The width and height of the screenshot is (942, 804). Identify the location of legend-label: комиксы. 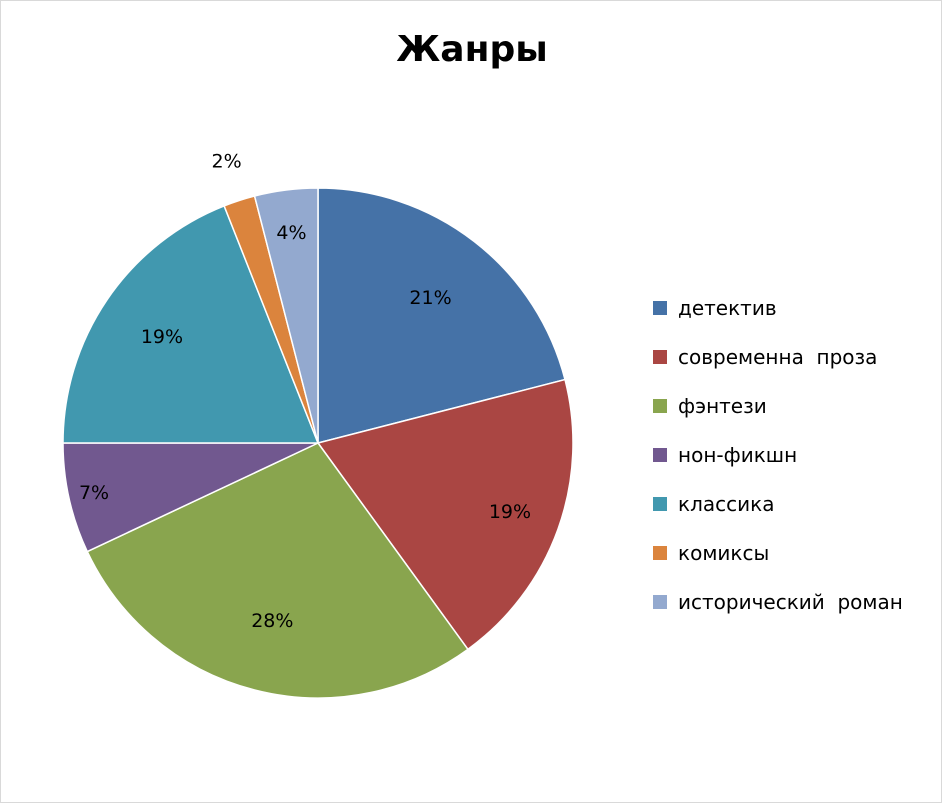
(724, 552).